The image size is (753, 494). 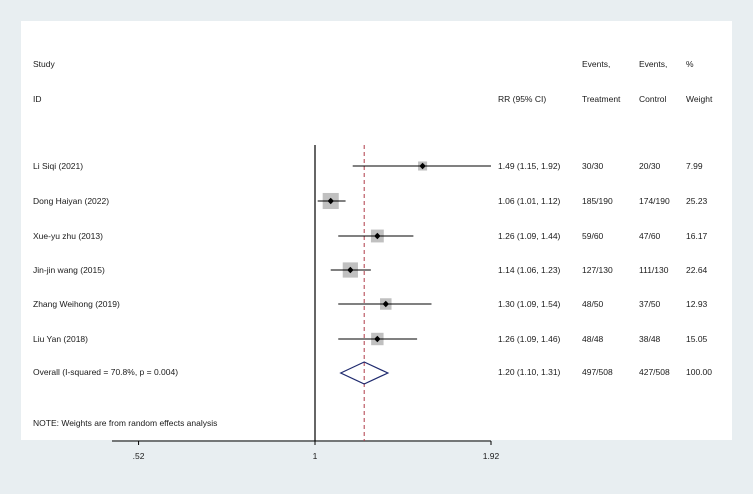 I want to click on header-events-control: Events,, so click(x=653, y=64).